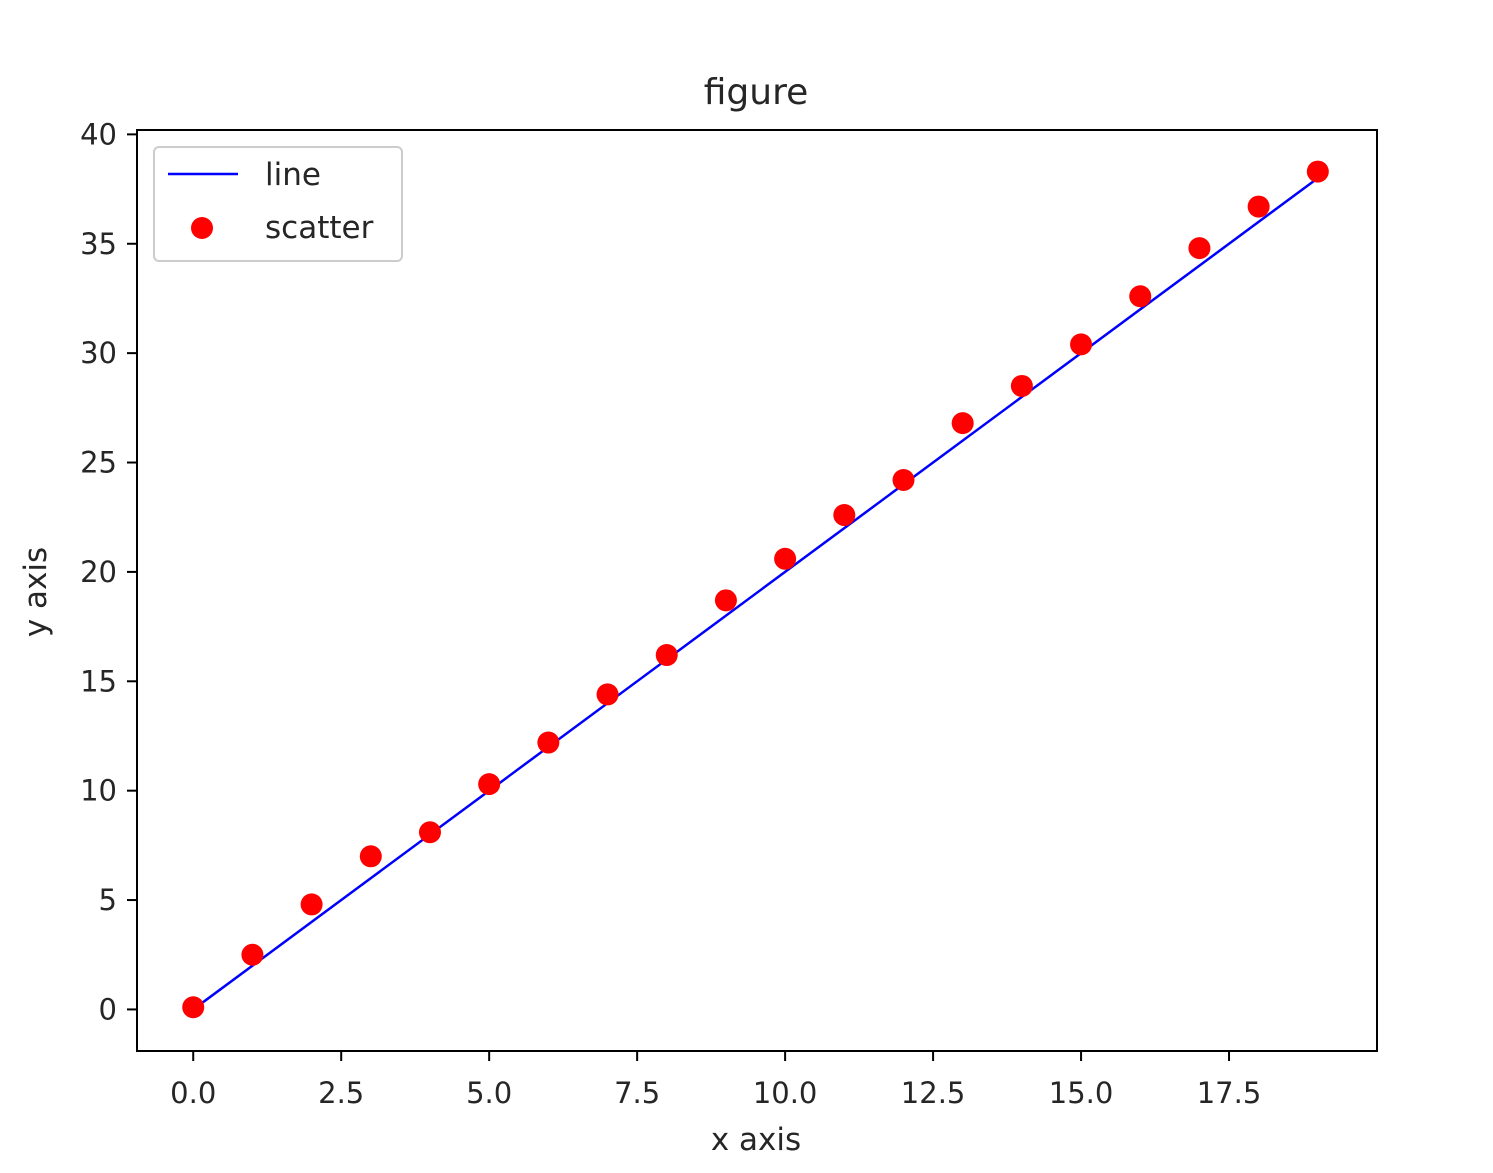 The width and height of the screenshot is (1493, 1173). I want to click on x-tick-label: 0.0, so click(193, 1093).